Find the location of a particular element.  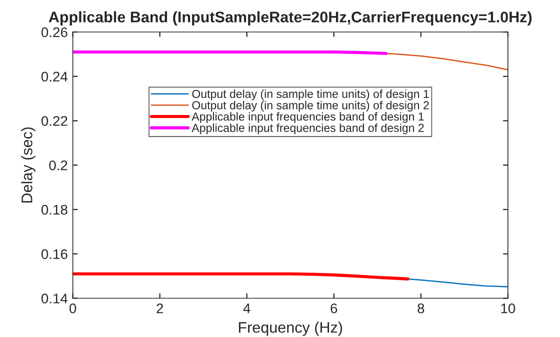

y-tick-label: 0.16 is located at coordinates (54, 254).